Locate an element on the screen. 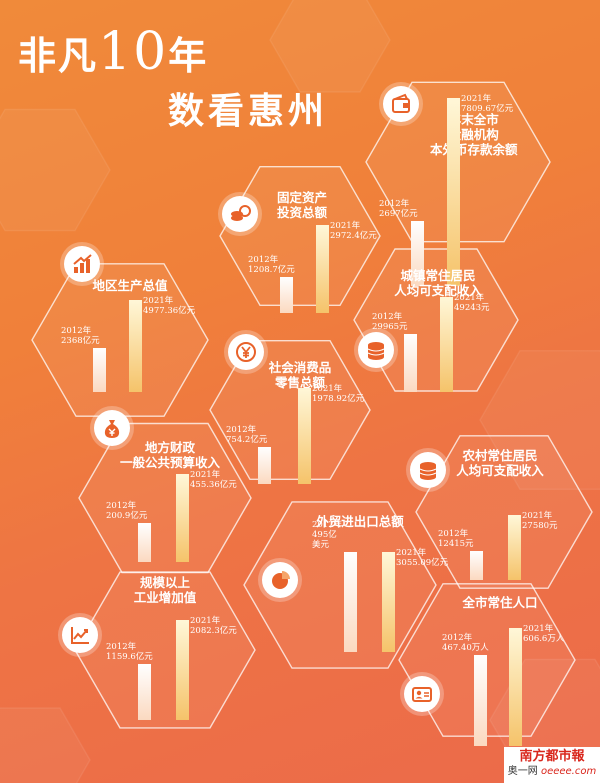  bar-2021-label: 2021年 1978.92亿元 is located at coordinates (338, 394).